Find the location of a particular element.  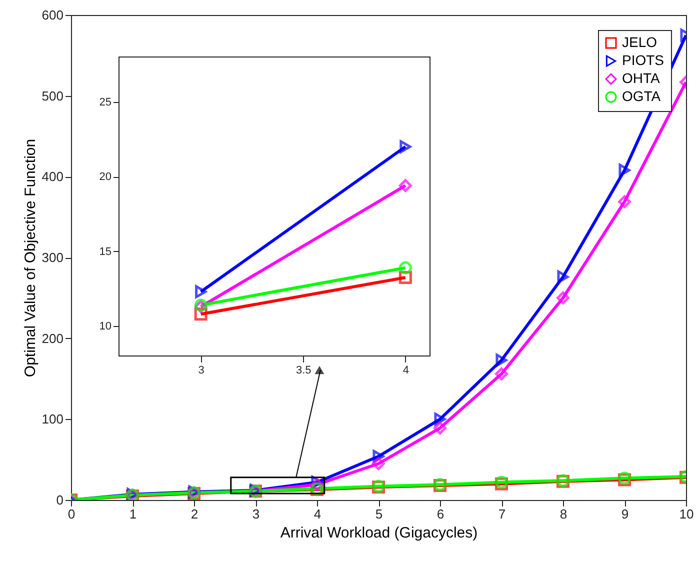

y-tick-label: 600 is located at coordinates (53, 15).